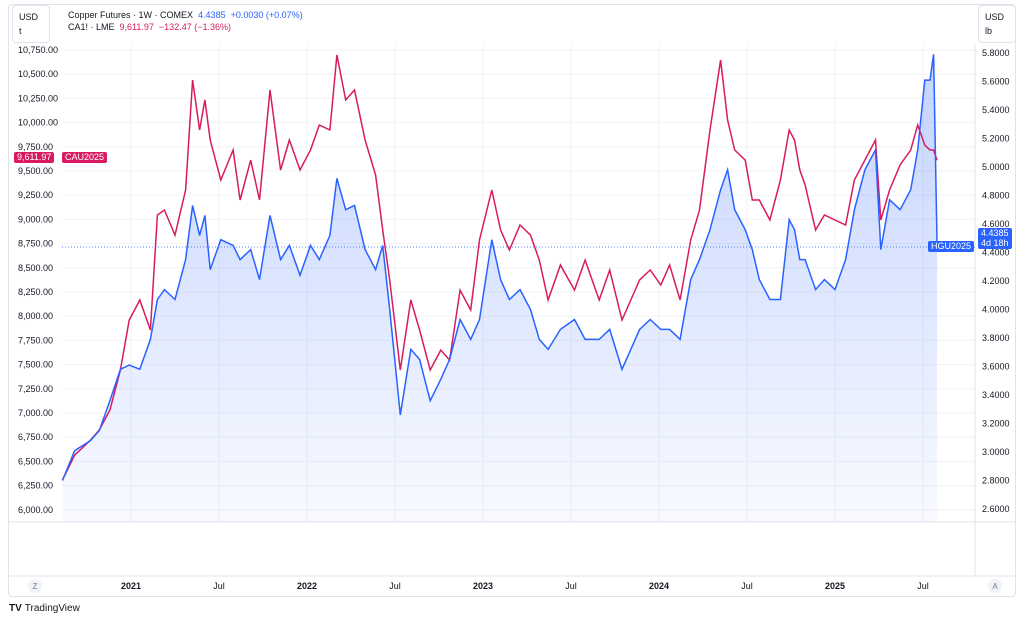  What do you see at coordinates (29, 17) in the screenshot?
I see `left-currency: USD` at bounding box center [29, 17].